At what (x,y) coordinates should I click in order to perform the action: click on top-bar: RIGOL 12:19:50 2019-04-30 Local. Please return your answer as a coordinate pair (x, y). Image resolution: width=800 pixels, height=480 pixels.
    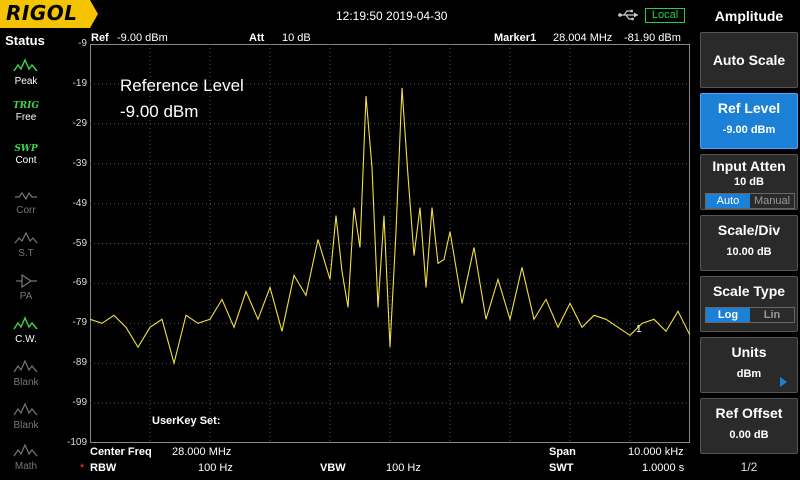
    Looking at the image, I should click on (349, 15).